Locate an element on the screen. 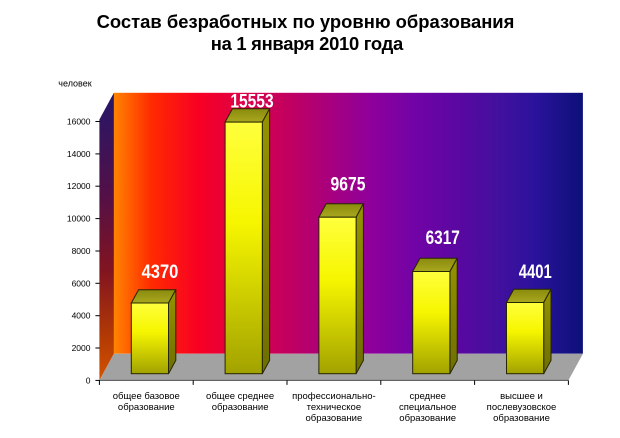  svg-text: 4370 is located at coordinates (160, 272).